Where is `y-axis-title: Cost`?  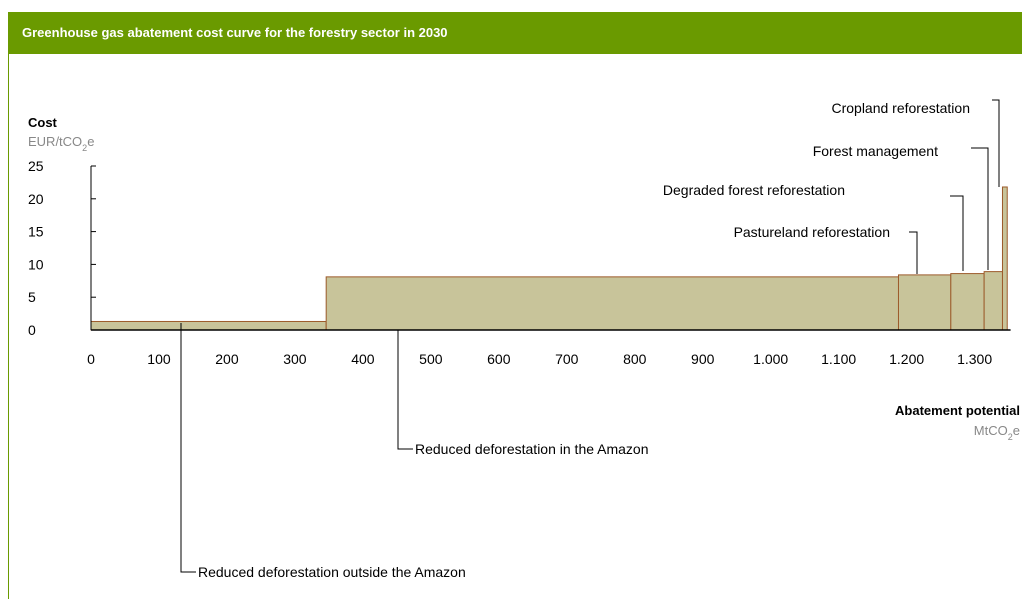
y-axis-title: Cost is located at coordinates (43, 122).